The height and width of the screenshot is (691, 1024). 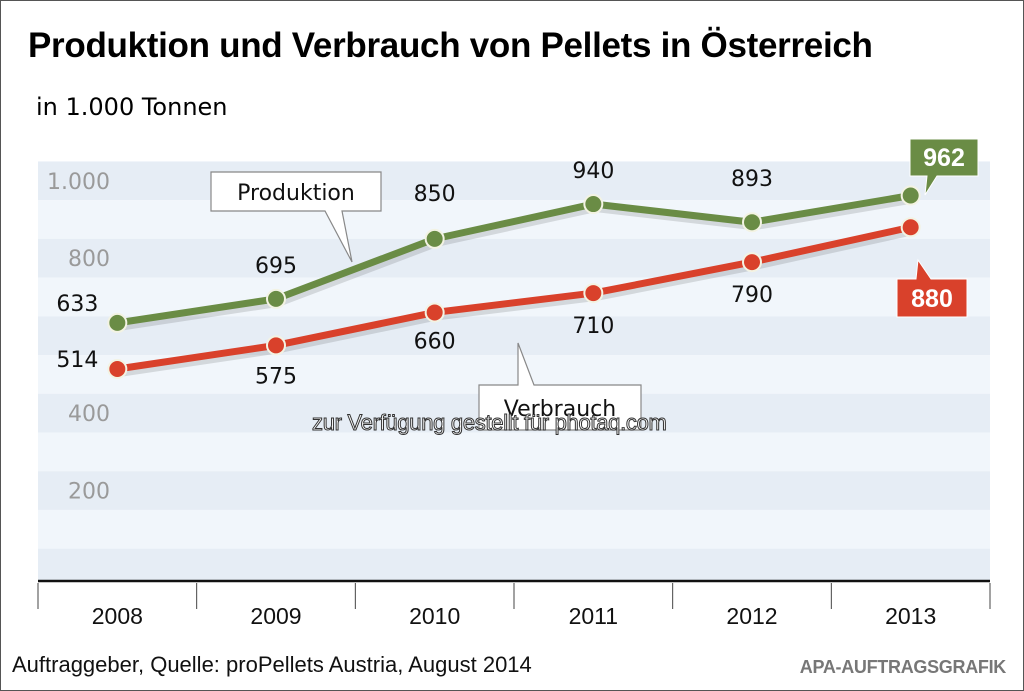 What do you see at coordinates (276, 376) in the screenshot?
I see `data-label-verbrauch: 575` at bounding box center [276, 376].